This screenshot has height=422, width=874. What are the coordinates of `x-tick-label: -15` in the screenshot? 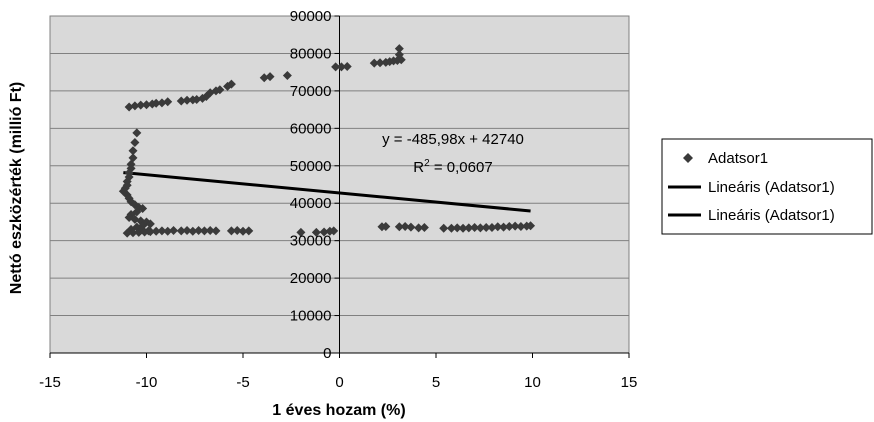 It's located at (50, 382).